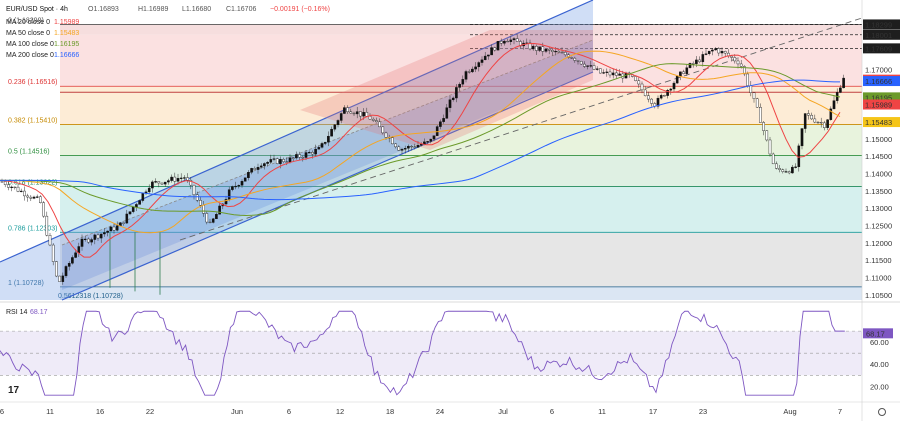 The height and width of the screenshot is (421, 900). I want to click on price-label-11: 1.14000, so click(878, 173).